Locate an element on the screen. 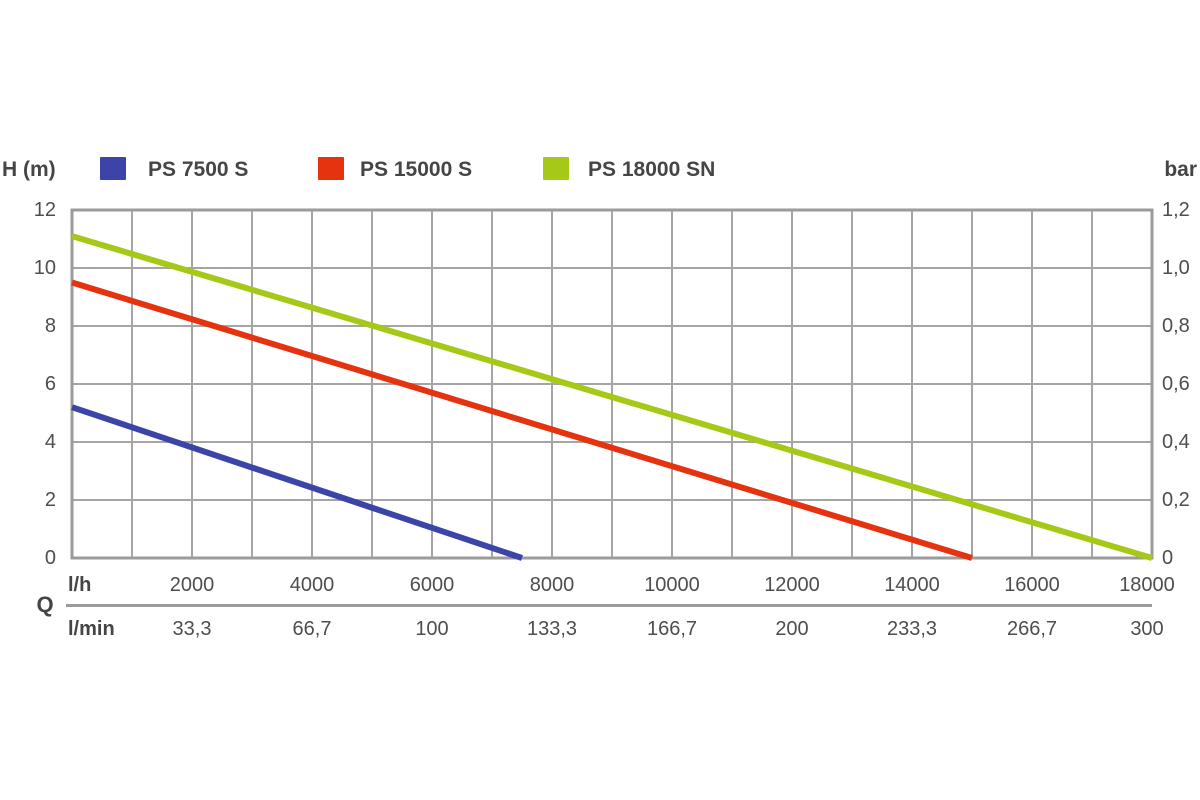 The width and height of the screenshot is (1200, 800). y-right-axis-unit-label: bar is located at coordinates (1180, 169).